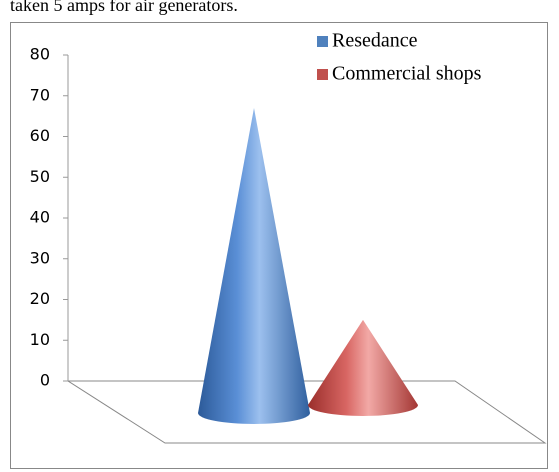 The width and height of the screenshot is (559, 472). Describe the element at coordinates (45, 380) in the screenshot. I see `y-tick-label: 0` at that location.